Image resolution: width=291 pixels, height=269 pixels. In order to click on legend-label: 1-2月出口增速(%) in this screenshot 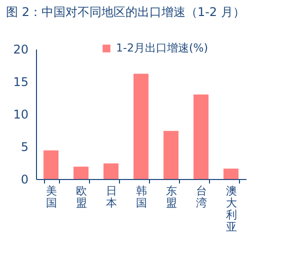, I will do `click(162, 48)`.